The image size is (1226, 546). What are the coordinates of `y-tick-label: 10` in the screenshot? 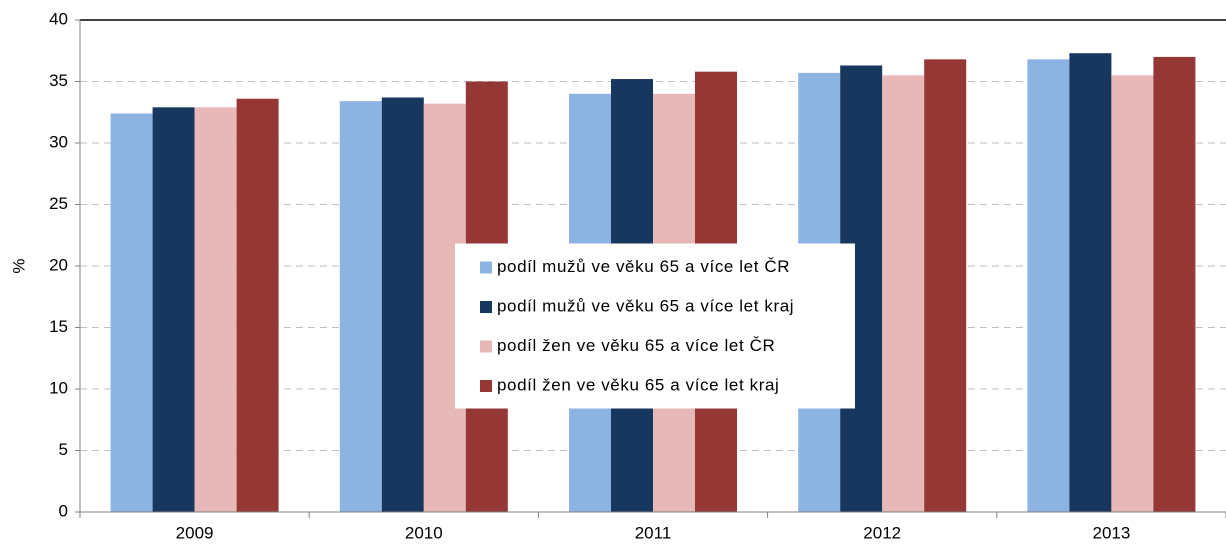 It's located at (58, 387).